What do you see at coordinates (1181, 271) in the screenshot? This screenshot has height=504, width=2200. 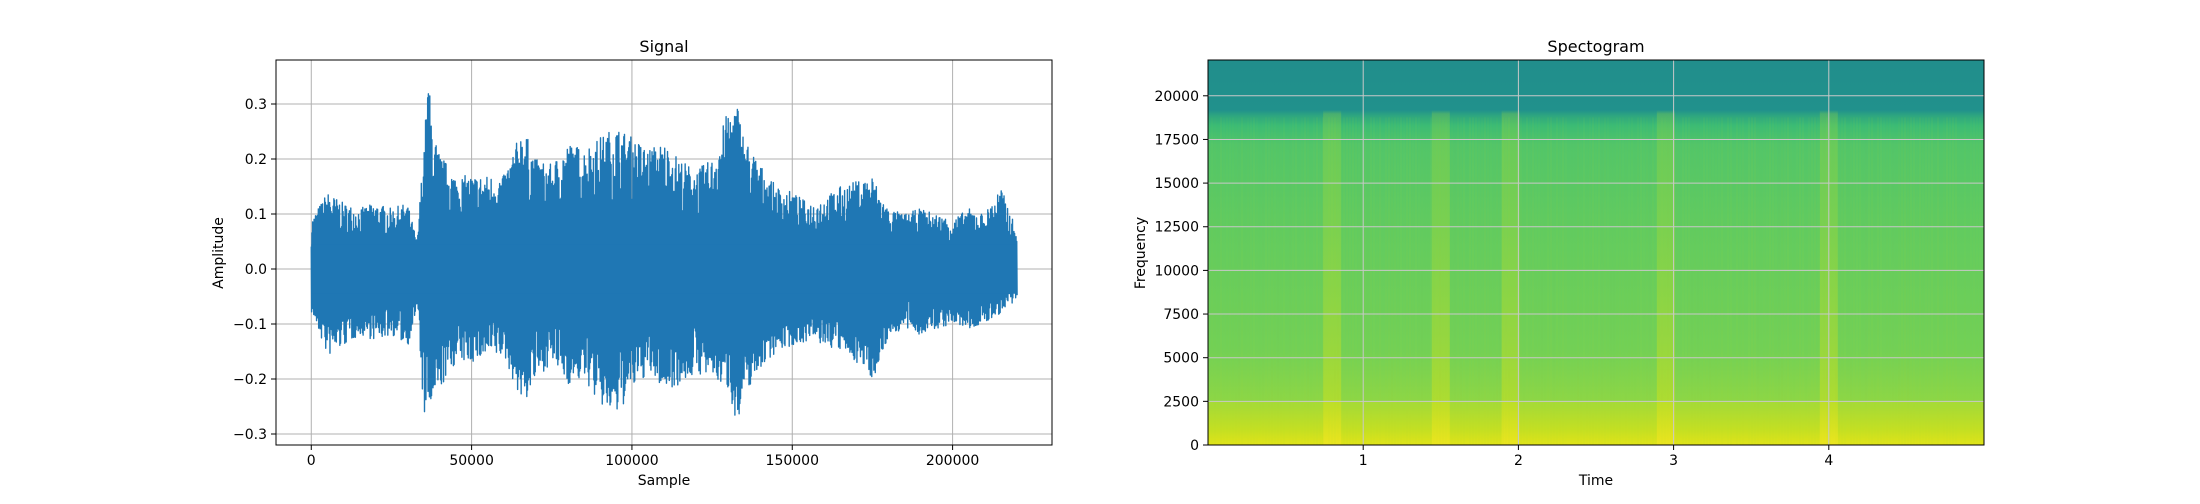 I see `spectrogram-y-ticks: 0 2500 5000 7500 10000 12500 15000 17500 20000` at bounding box center [1181, 271].